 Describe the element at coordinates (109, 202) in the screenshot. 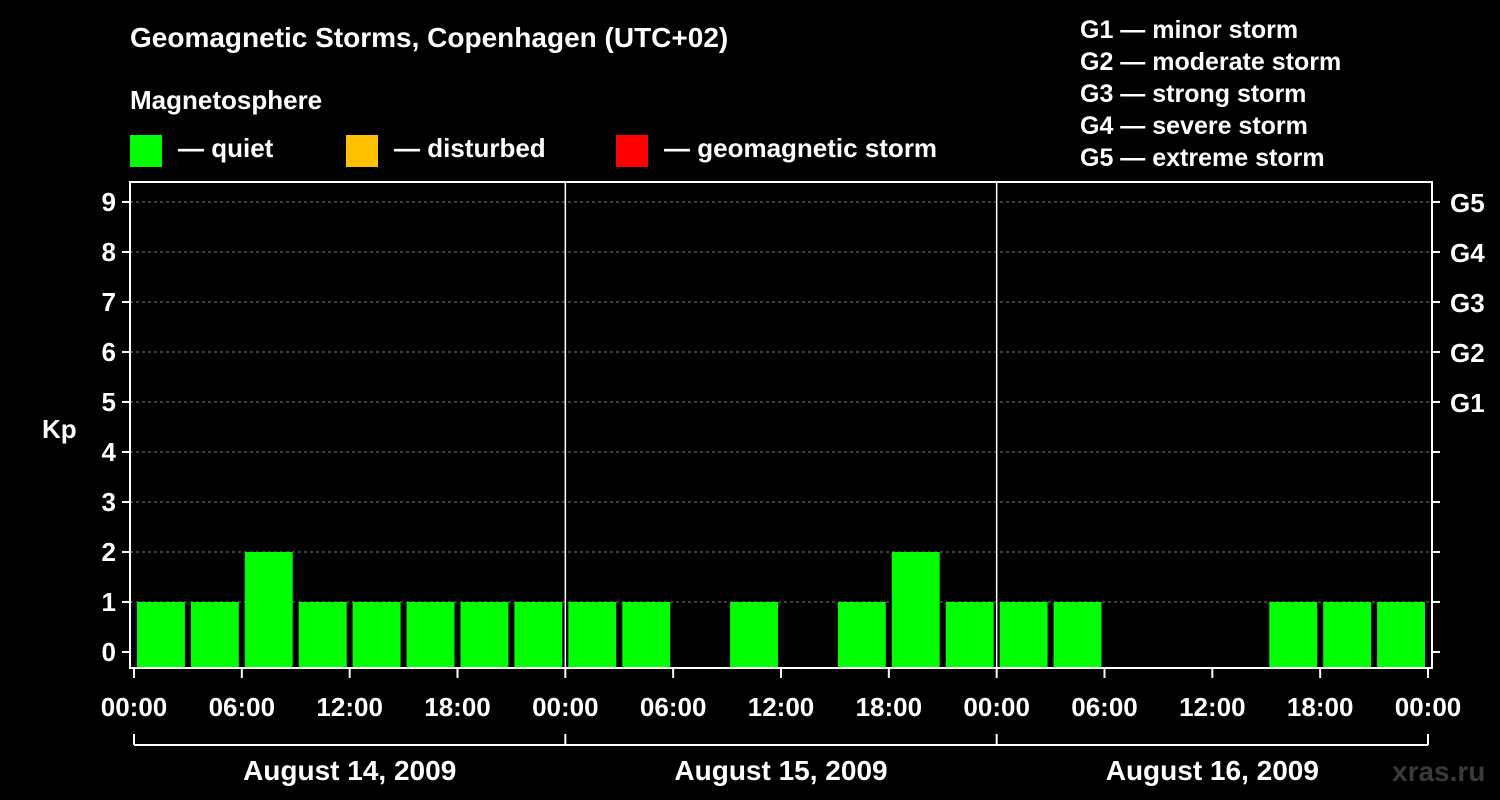

I see `y-tick-label: 9` at that location.